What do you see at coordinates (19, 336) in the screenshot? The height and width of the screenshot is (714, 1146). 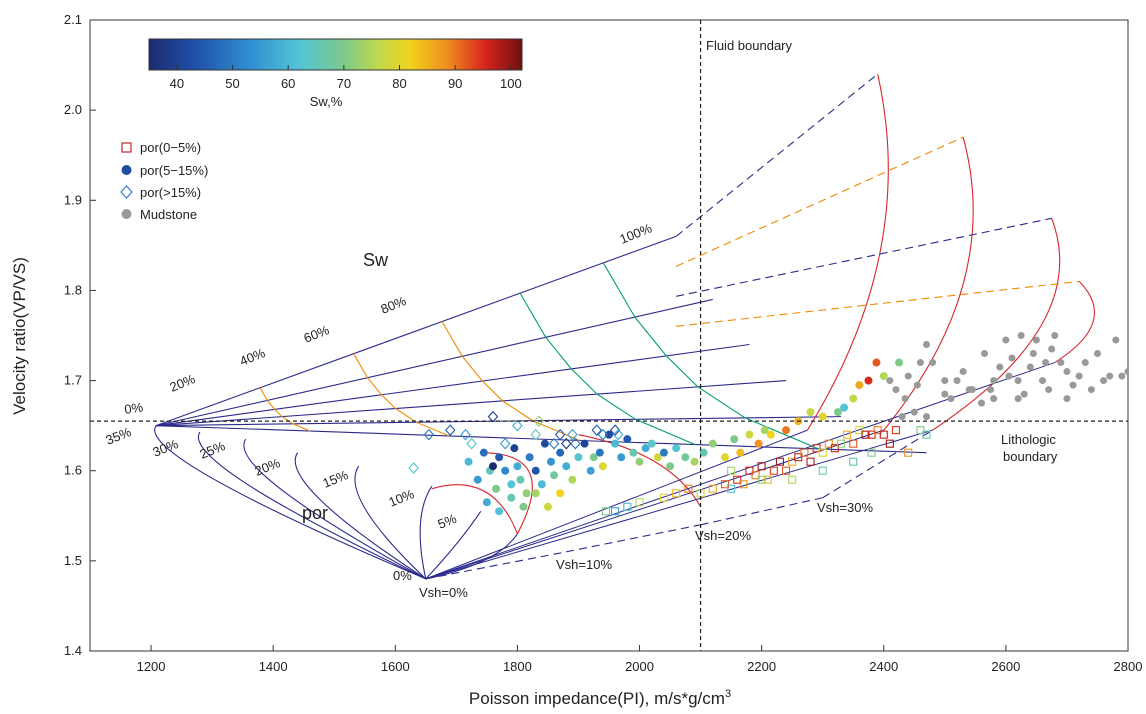 I see `y-axis-title: Velocity ratio(VP/VS)` at bounding box center [19, 336].